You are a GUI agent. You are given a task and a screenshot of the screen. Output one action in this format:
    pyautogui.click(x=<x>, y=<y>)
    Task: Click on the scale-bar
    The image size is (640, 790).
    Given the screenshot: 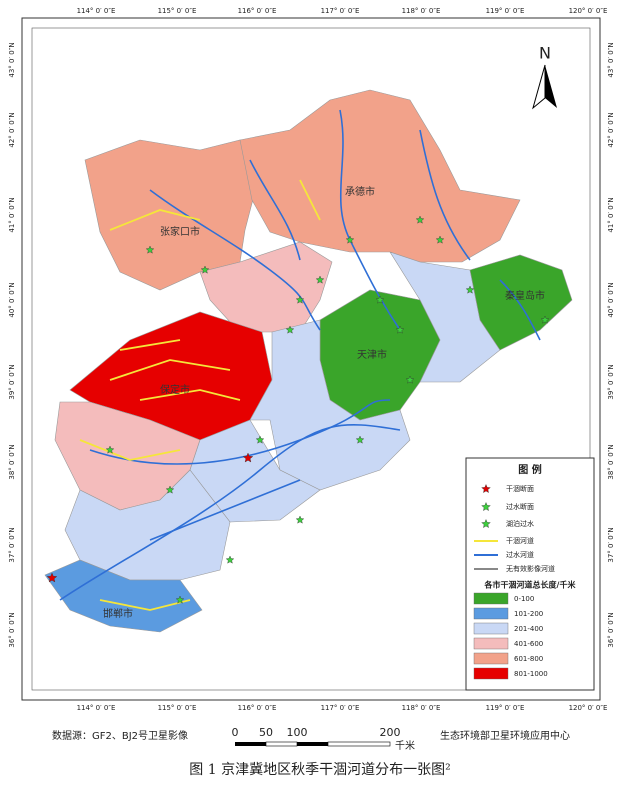 What is the action you would take?
    pyautogui.click(x=313, y=744)
    